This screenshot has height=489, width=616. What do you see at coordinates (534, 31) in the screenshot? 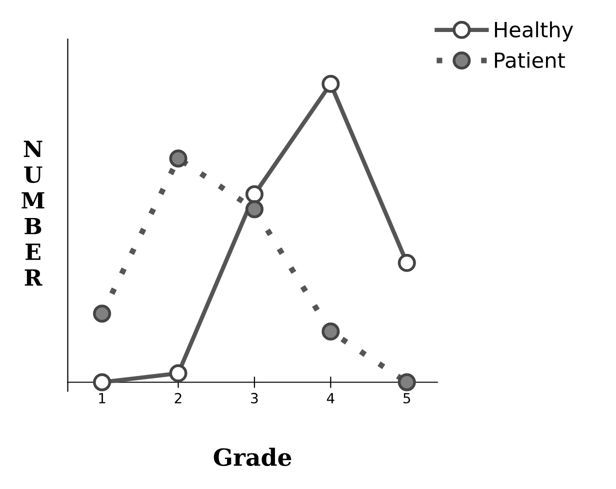
I see `legend-label: Healthy` at bounding box center [534, 31].